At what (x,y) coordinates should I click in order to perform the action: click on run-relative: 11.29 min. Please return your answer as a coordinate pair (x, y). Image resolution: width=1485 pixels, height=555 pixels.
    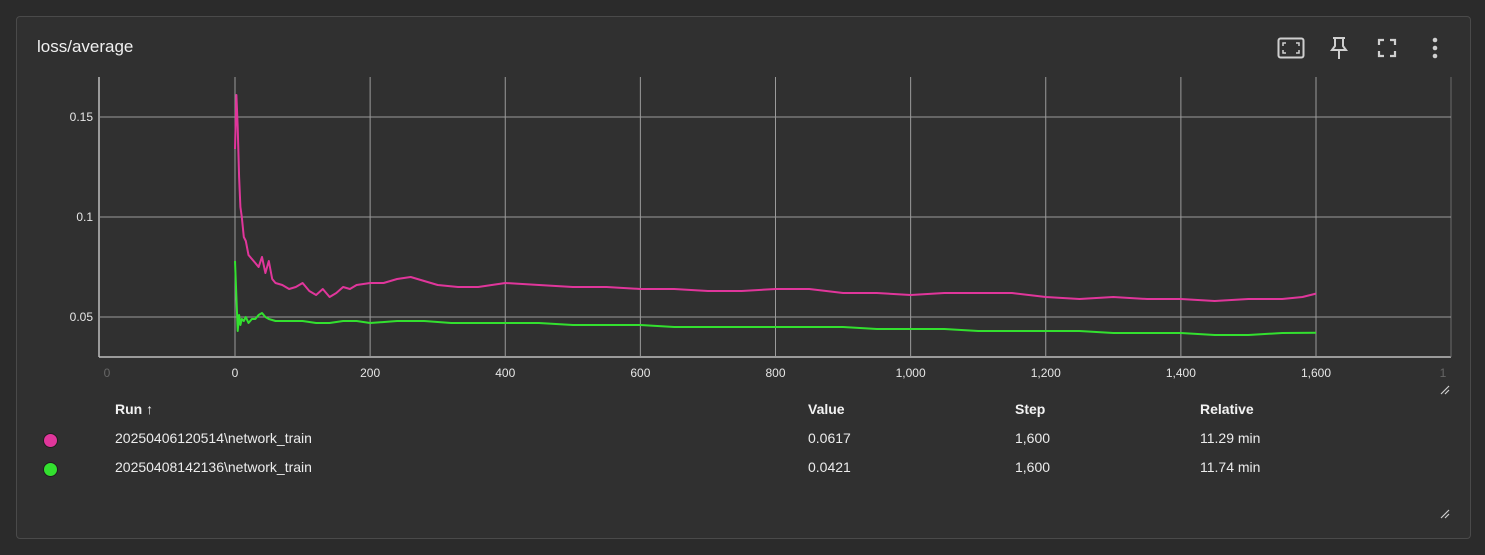
    Looking at the image, I should click on (1230, 438).